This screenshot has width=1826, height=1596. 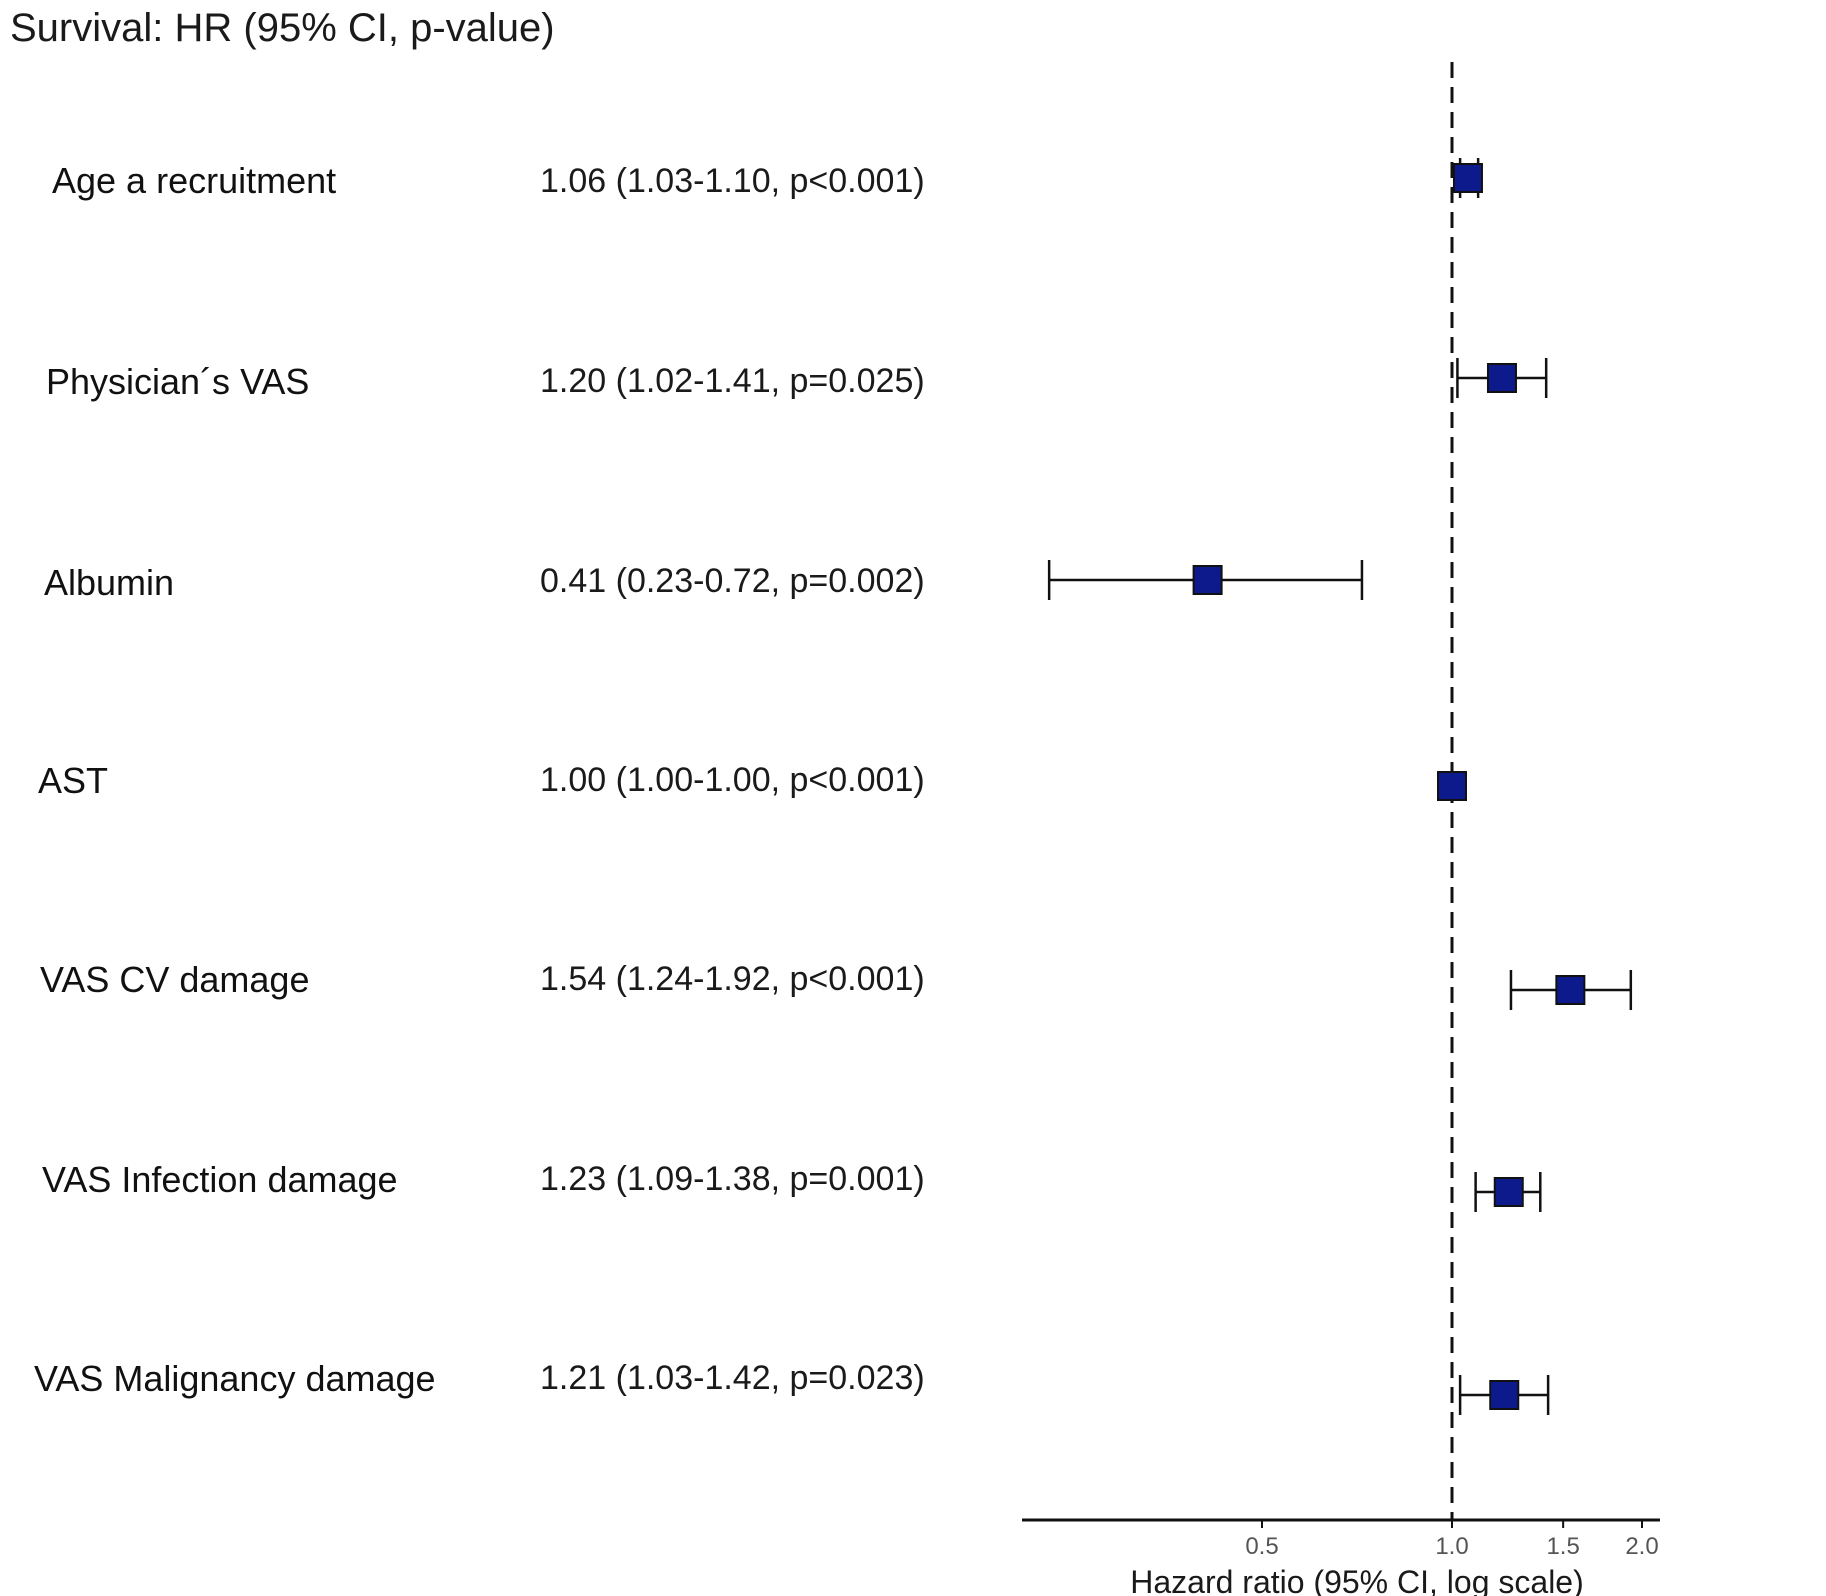 I want to click on row-label-albumin: Albumin, so click(x=109, y=582).